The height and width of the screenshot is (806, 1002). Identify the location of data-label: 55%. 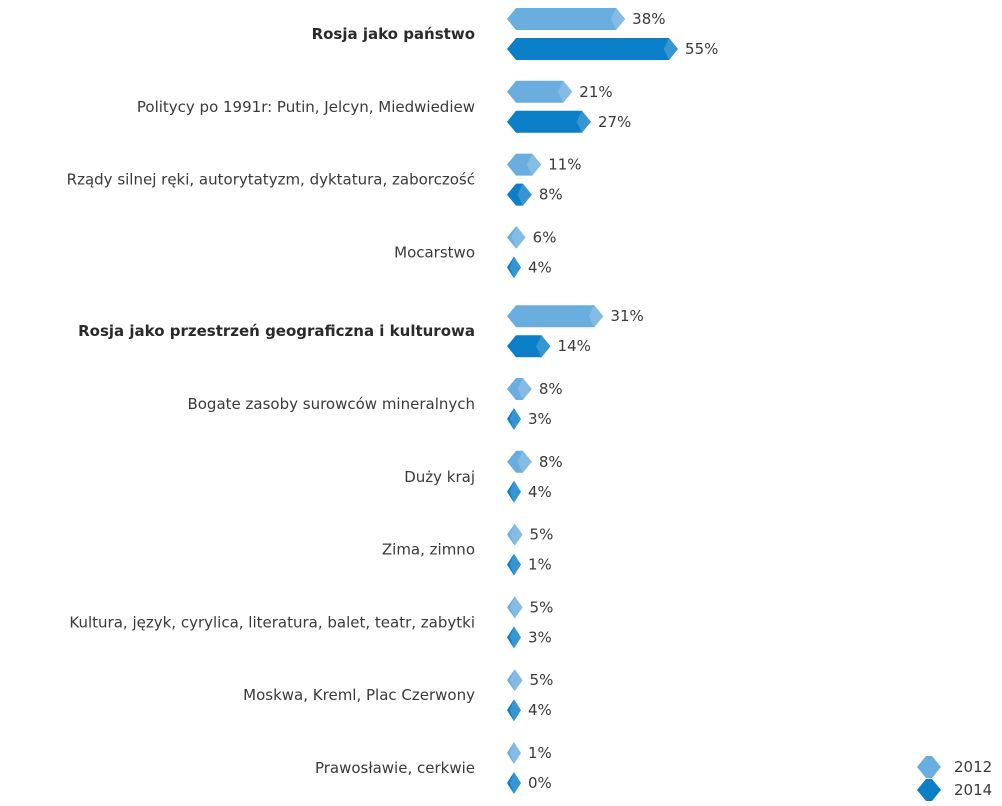
(701, 49).